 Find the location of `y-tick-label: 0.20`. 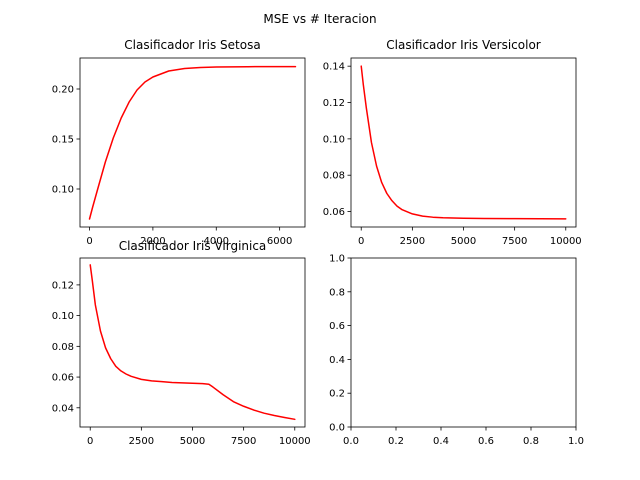

y-tick-label: 0.20 is located at coordinates (63, 90).